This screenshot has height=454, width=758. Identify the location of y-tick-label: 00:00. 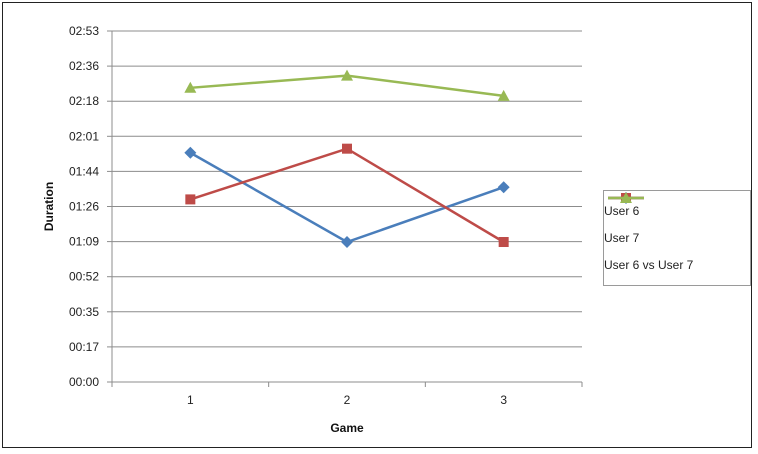
(84, 382).